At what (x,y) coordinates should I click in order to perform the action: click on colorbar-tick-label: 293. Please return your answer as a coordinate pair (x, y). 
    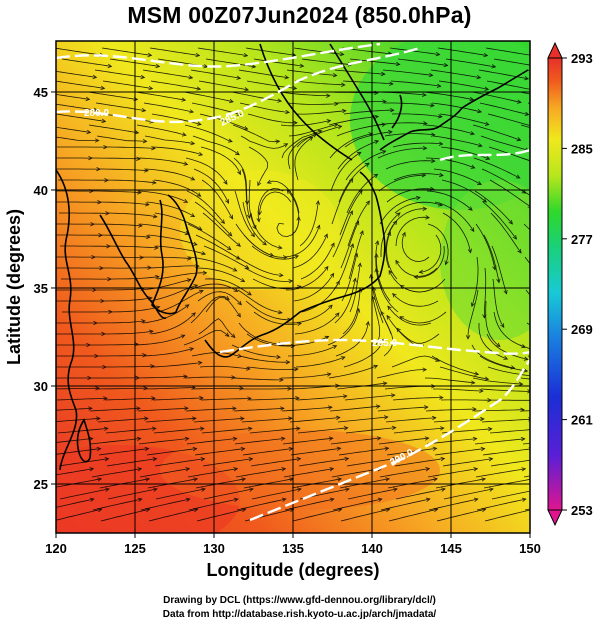
    Looking at the image, I should click on (582, 58).